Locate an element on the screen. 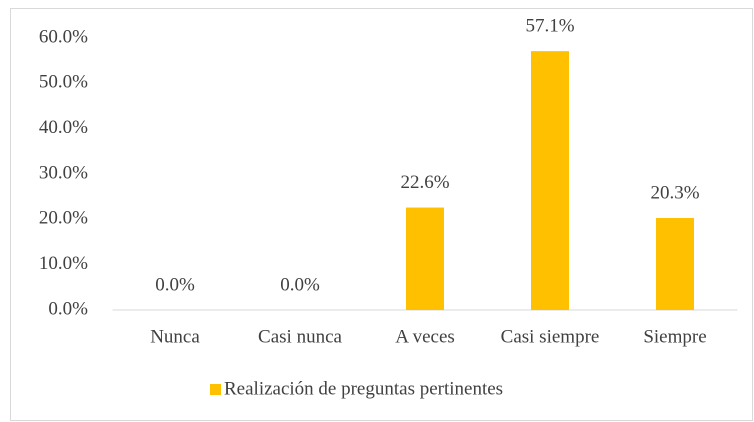  x-tick-label: Siempre is located at coordinates (674, 336).